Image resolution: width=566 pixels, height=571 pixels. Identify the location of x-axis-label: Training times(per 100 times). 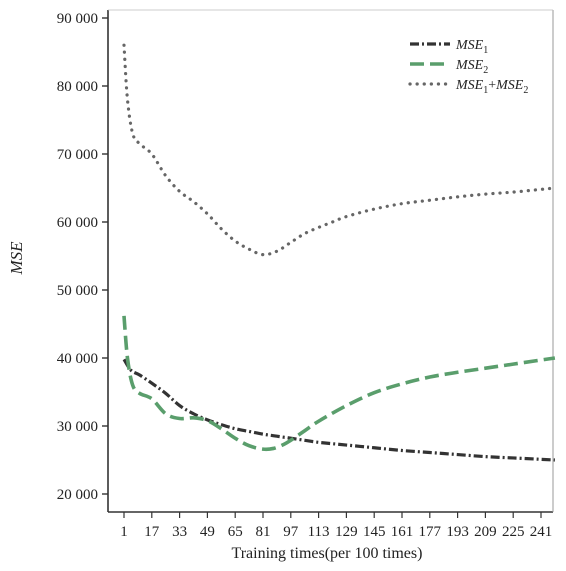
(327, 553).